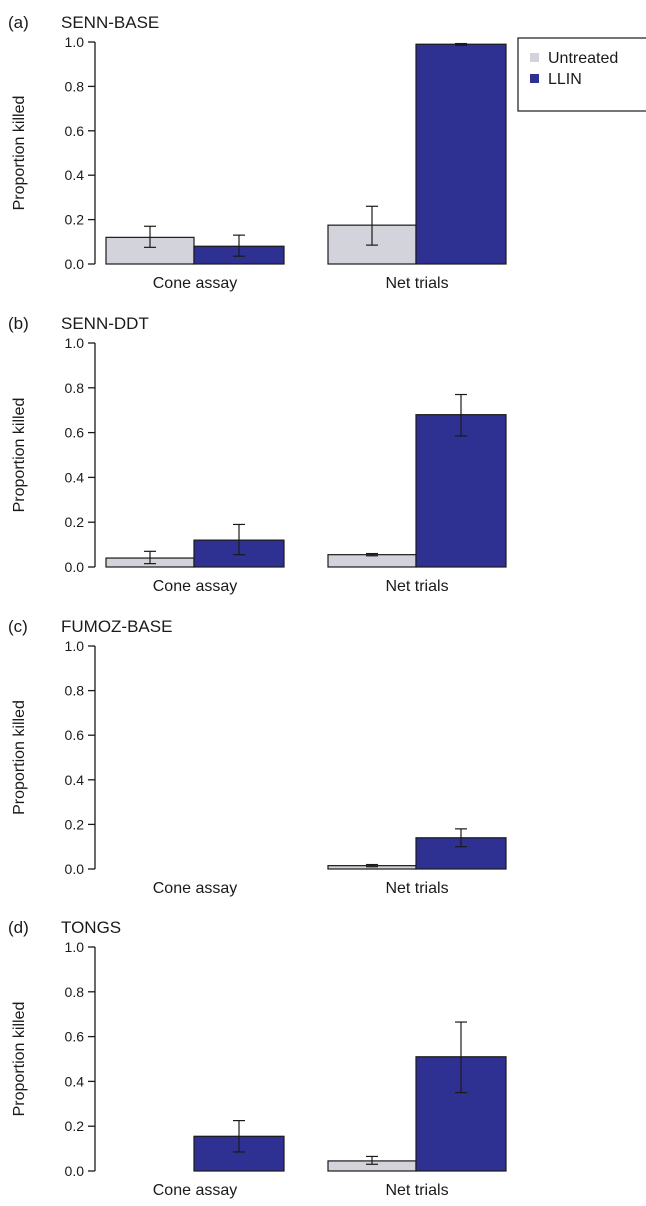 The height and width of the screenshot is (1206, 646). I want to click on bar-untreated-net-trials, so click(372, 561).